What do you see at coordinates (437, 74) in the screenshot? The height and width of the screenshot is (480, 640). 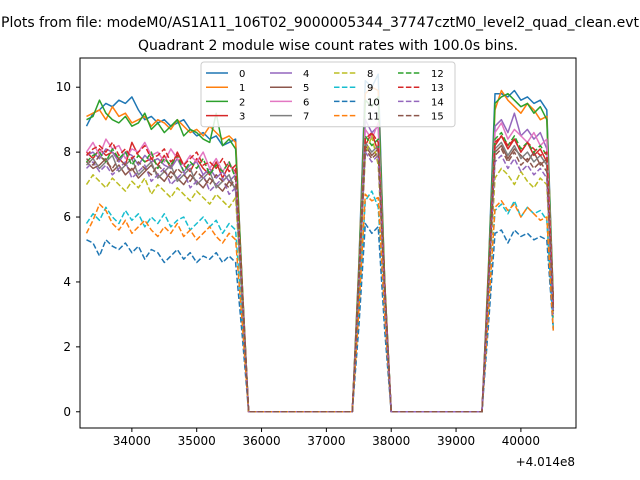 I see `legend-label-12: 12` at bounding box center [437, 74].